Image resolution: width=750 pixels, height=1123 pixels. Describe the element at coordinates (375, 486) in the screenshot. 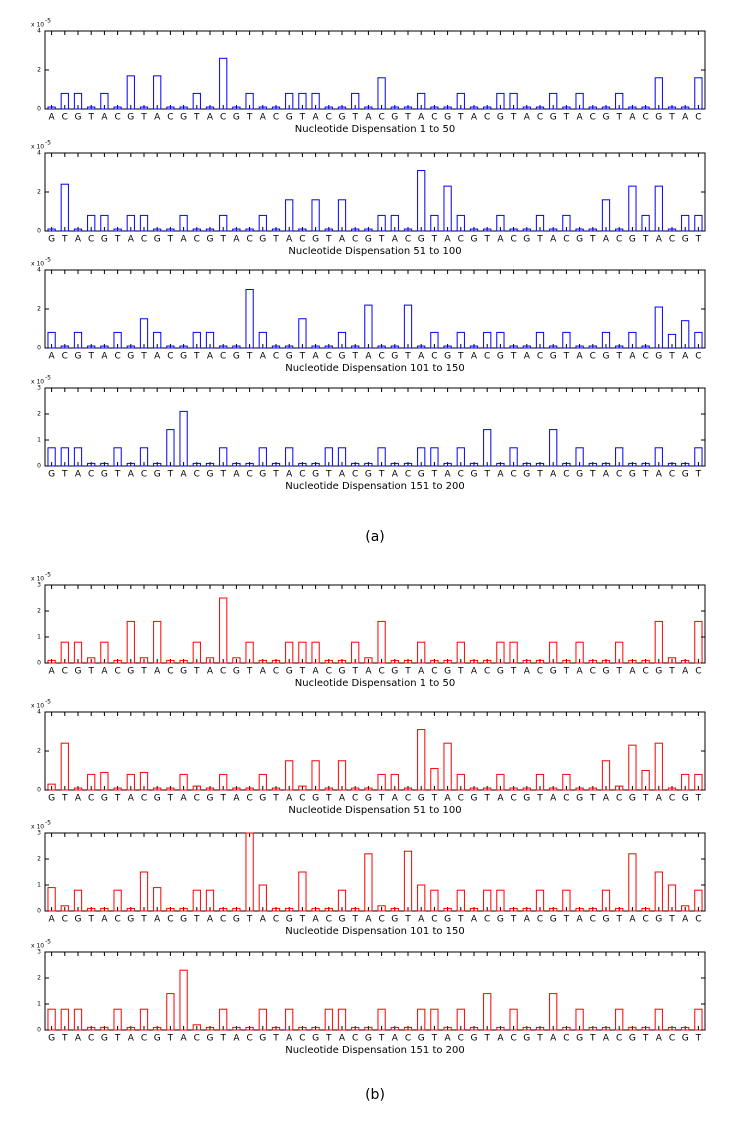

I see `x-axis-label: Nucleotide Dispensation 151 to 200` at that location.